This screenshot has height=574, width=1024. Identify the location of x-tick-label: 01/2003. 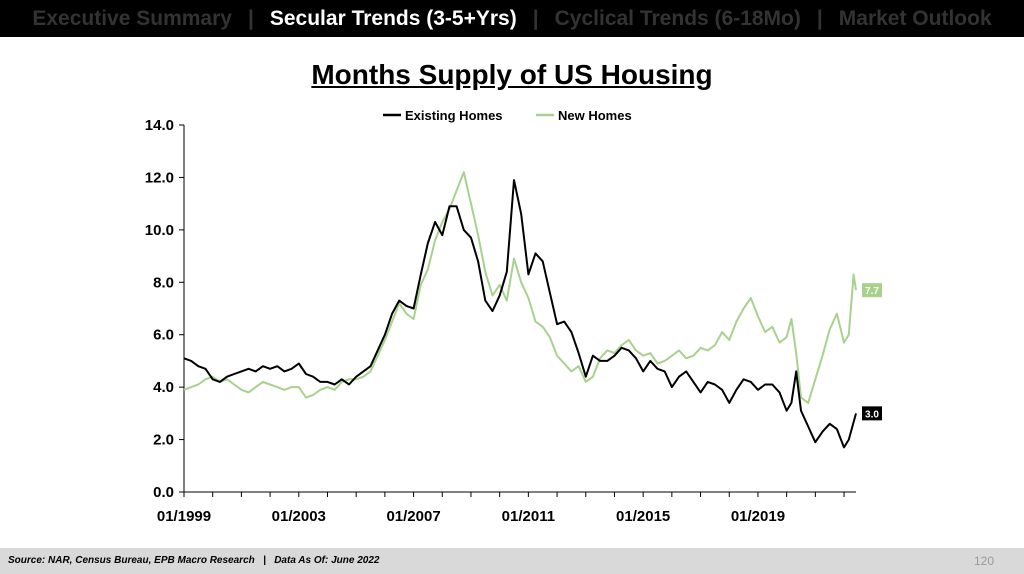
(299, 516).